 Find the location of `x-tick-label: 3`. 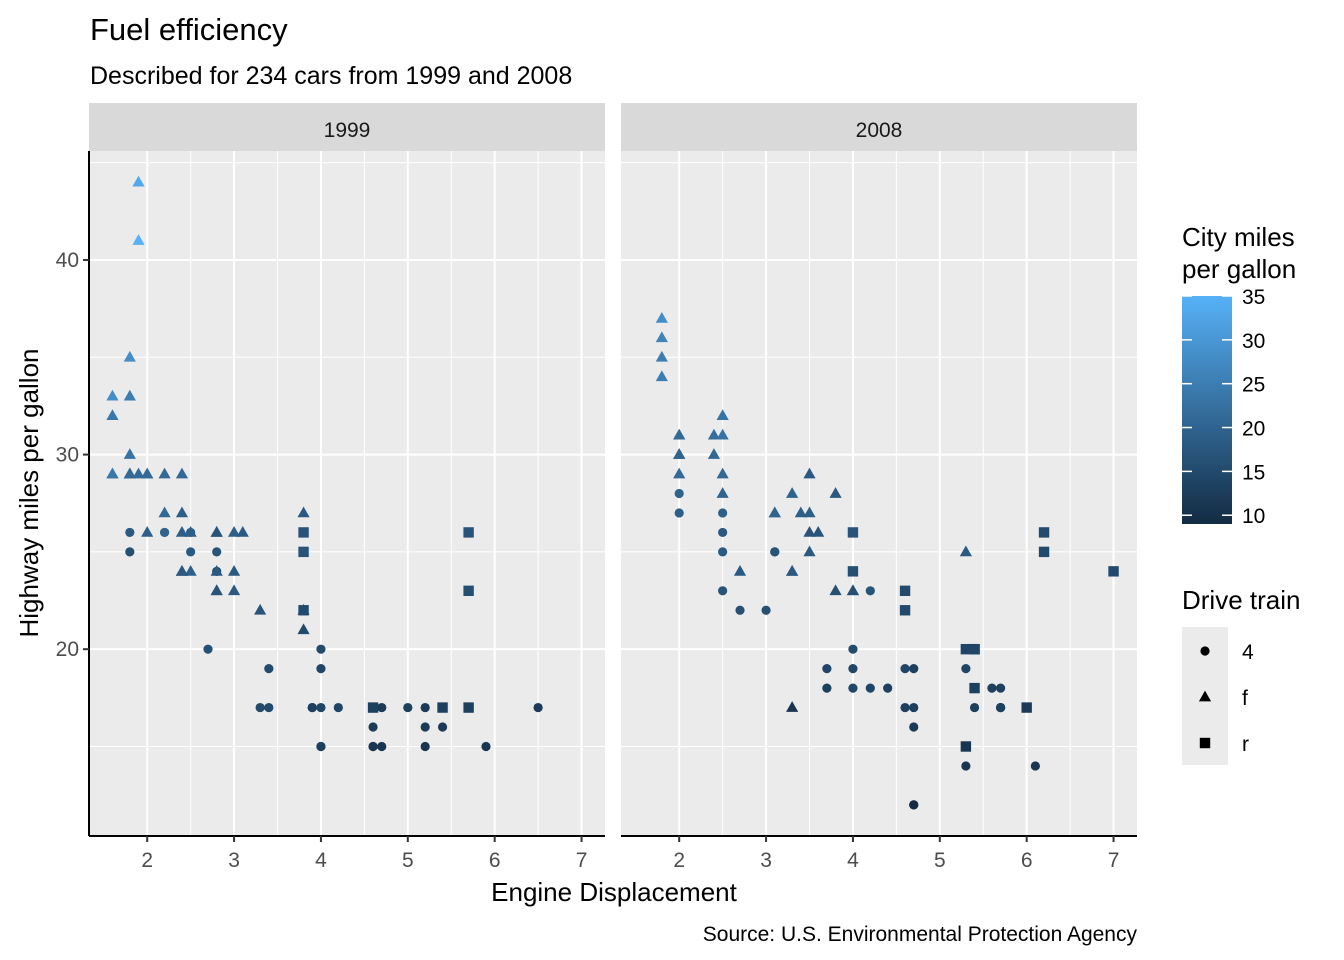

x-tick-label: 3 is located at coordinates (766, 860).